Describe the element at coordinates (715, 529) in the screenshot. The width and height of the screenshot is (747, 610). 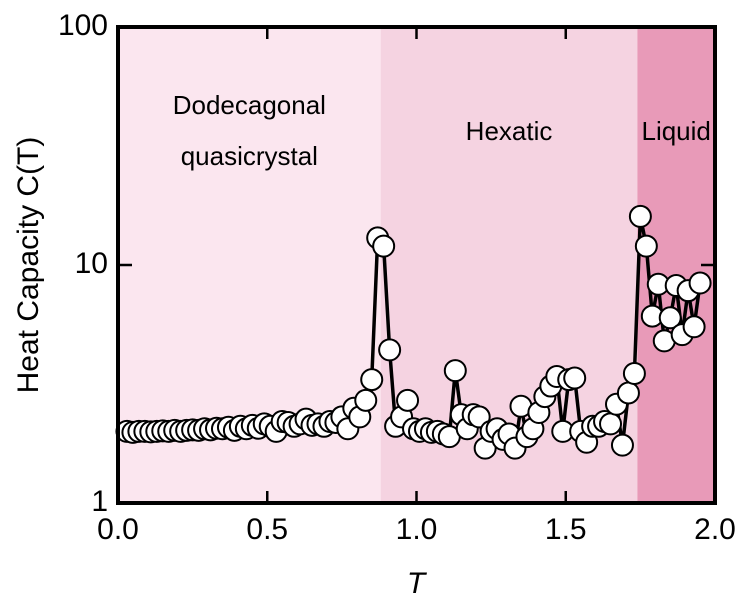
I see `x-tick-label: 2.0` at that location.